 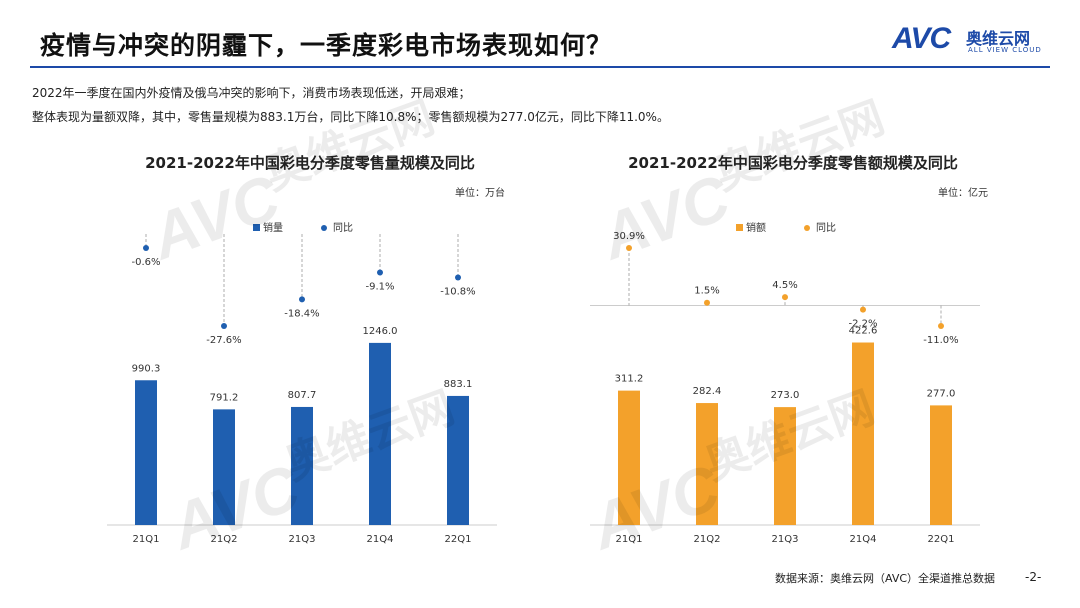 I want to click on yoy-label: 4.5%, so click(x=784, y=285).